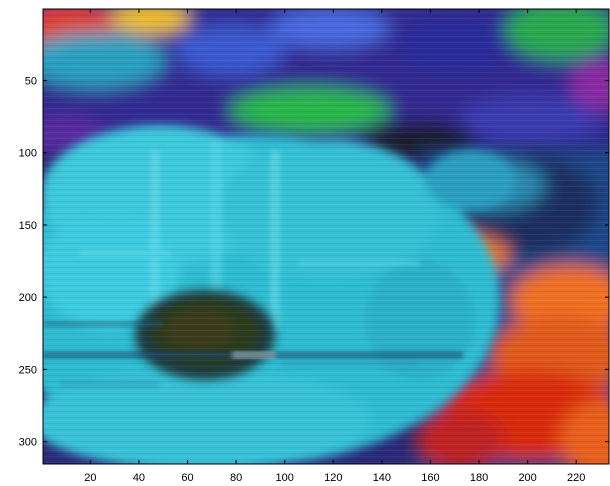 The height and width of the screenshot is (486, 610). What do you see at coordinates (90, 478) in the screenshot?
I see `x-tick-label: 20` at bounding box center [90, 478].